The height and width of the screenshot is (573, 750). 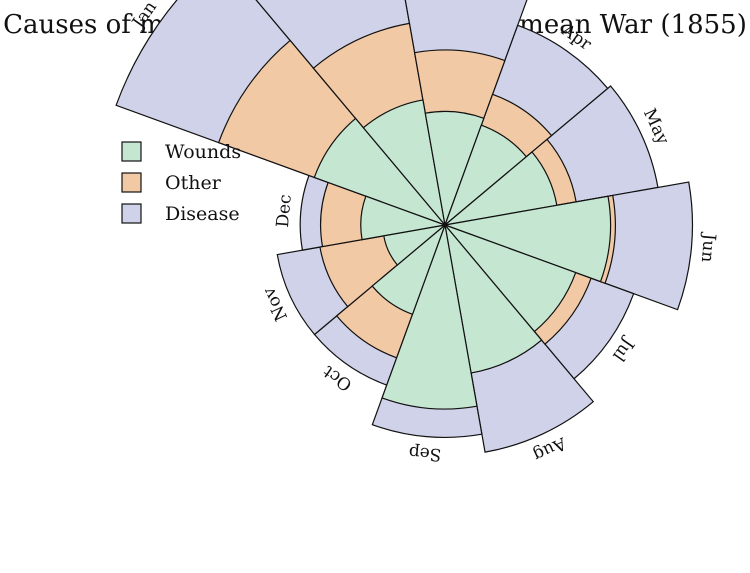 What do you see at coordinates (193, 183) in the screenshot?
I see `legend-label-other: Other` at bounding box center [193, 183].